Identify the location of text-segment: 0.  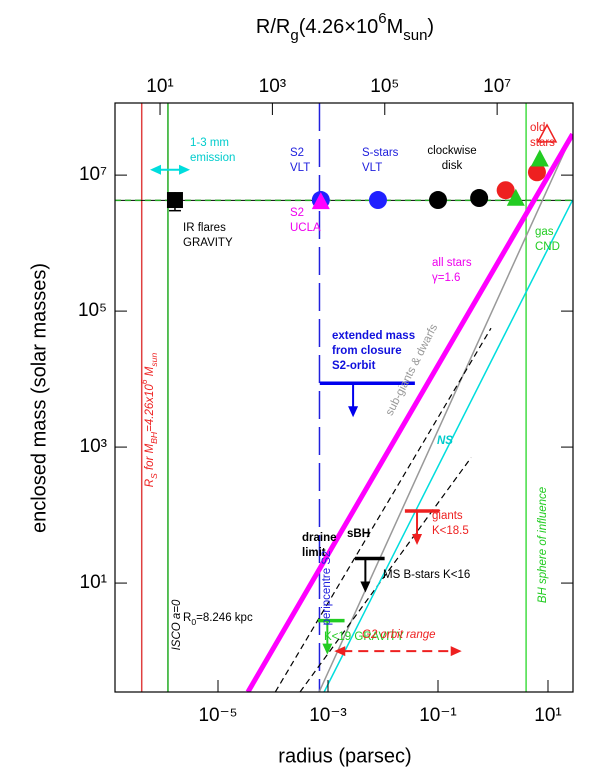
(193, 622).